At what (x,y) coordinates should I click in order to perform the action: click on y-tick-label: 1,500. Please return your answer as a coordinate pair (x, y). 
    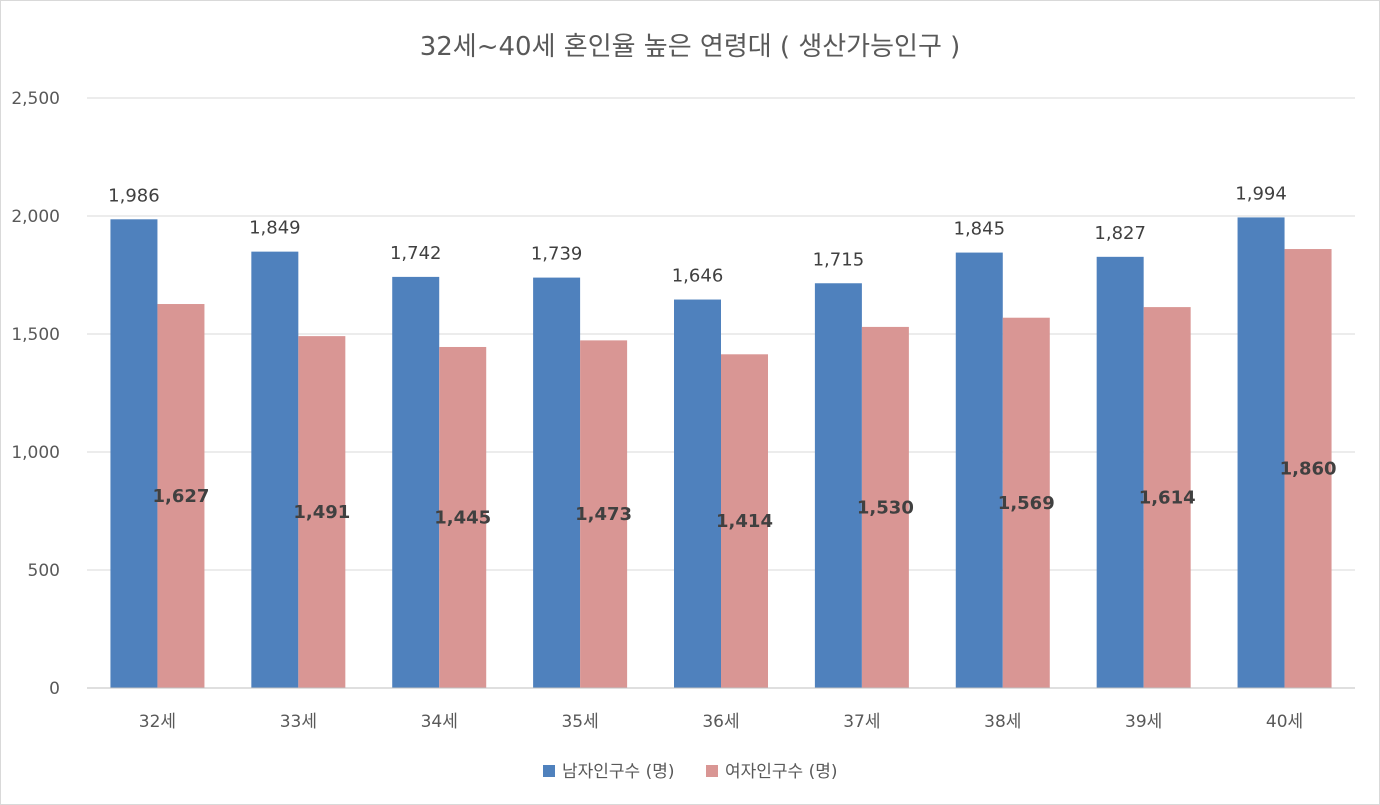
    Looking at the image, I should click on (35, 335).